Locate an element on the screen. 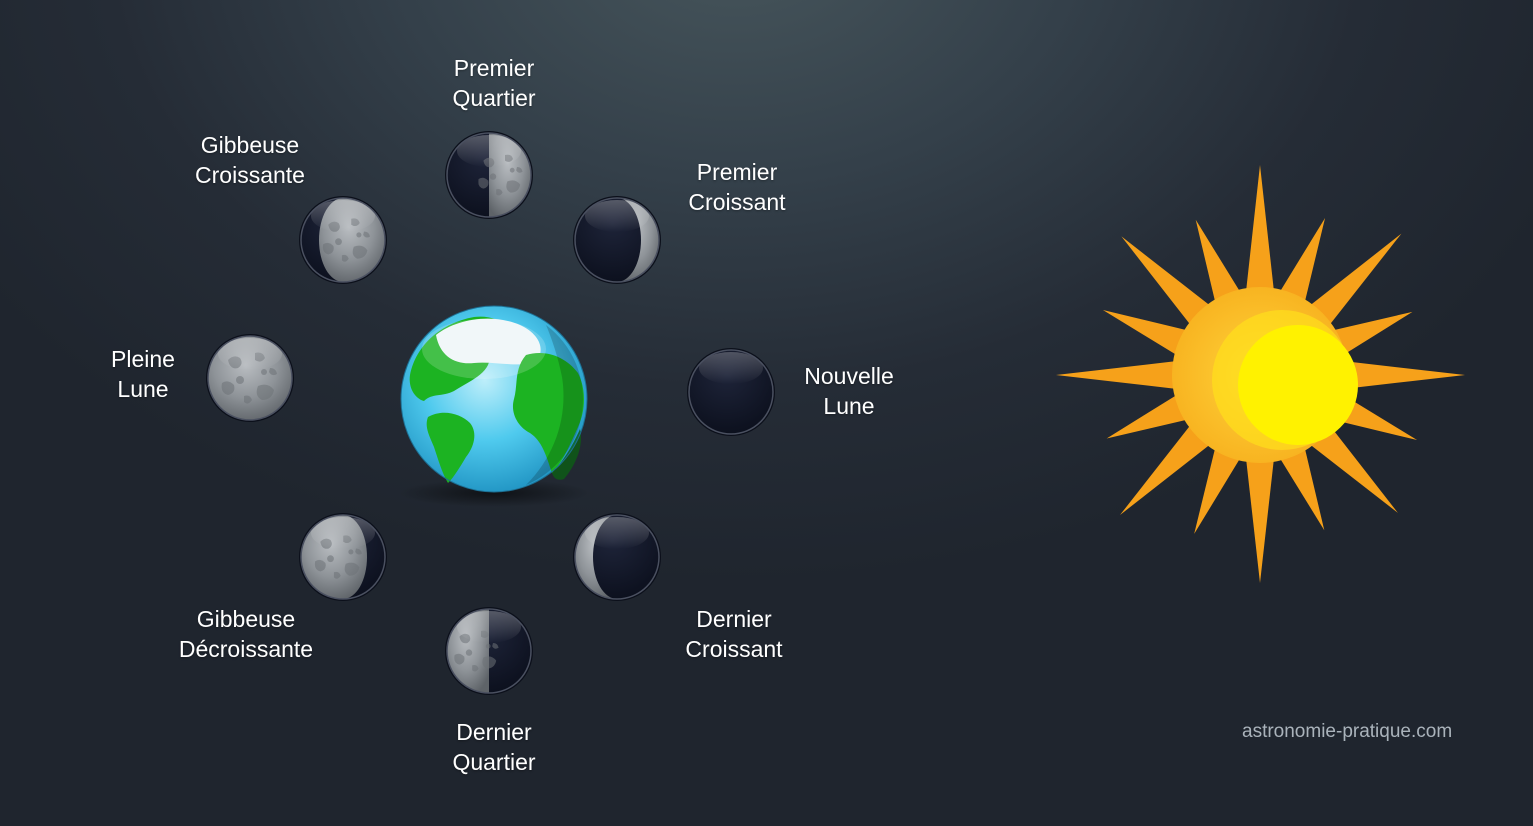 Image resolution: width=1533 pixels, height=826 pixels. label-premier-quartier: Premier Quartier is located at coordinates (494, 83).